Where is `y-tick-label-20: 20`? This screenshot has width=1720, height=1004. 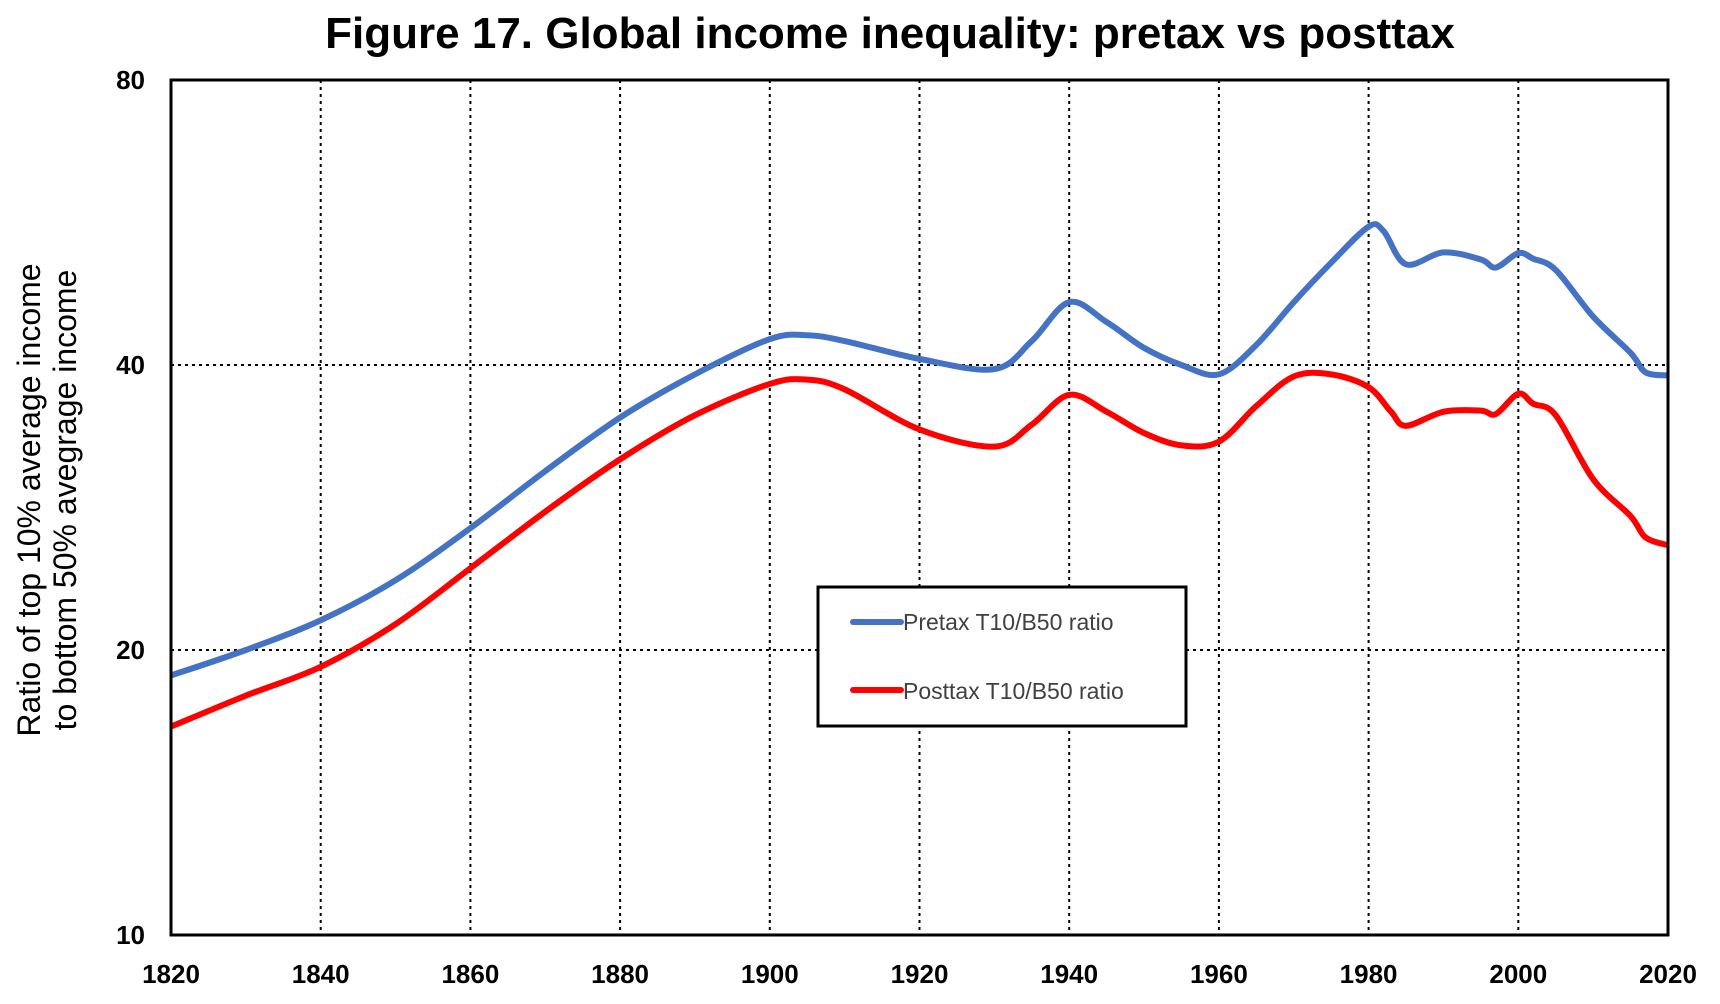
y-tick-label-20: 20 is located at coordinates (130, 650).